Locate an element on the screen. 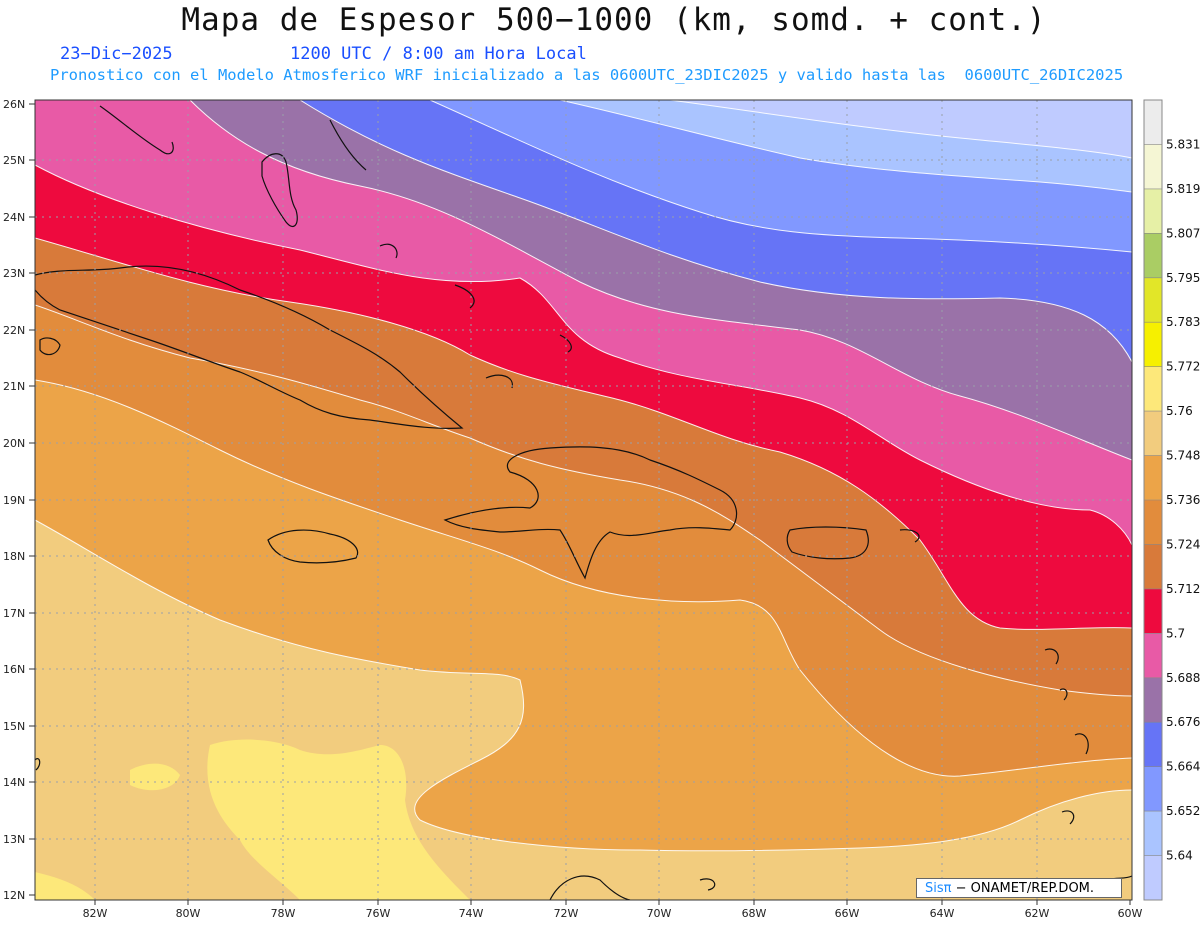 The image size is (1200, 927). lon-label: 76W is located at coordinates (378, 913).